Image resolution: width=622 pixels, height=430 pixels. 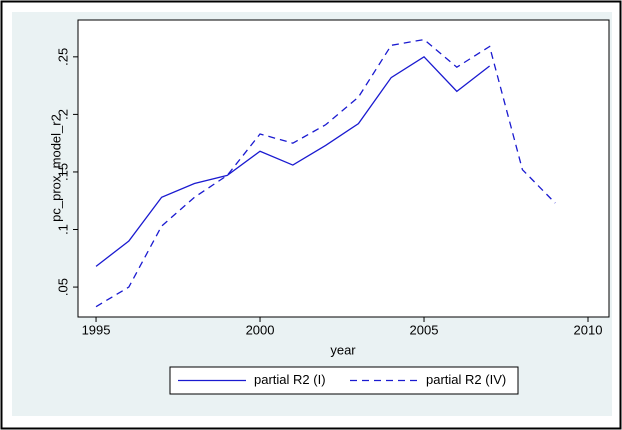 I want to click on y-tick-label: .1, so click(x=62, y=229).